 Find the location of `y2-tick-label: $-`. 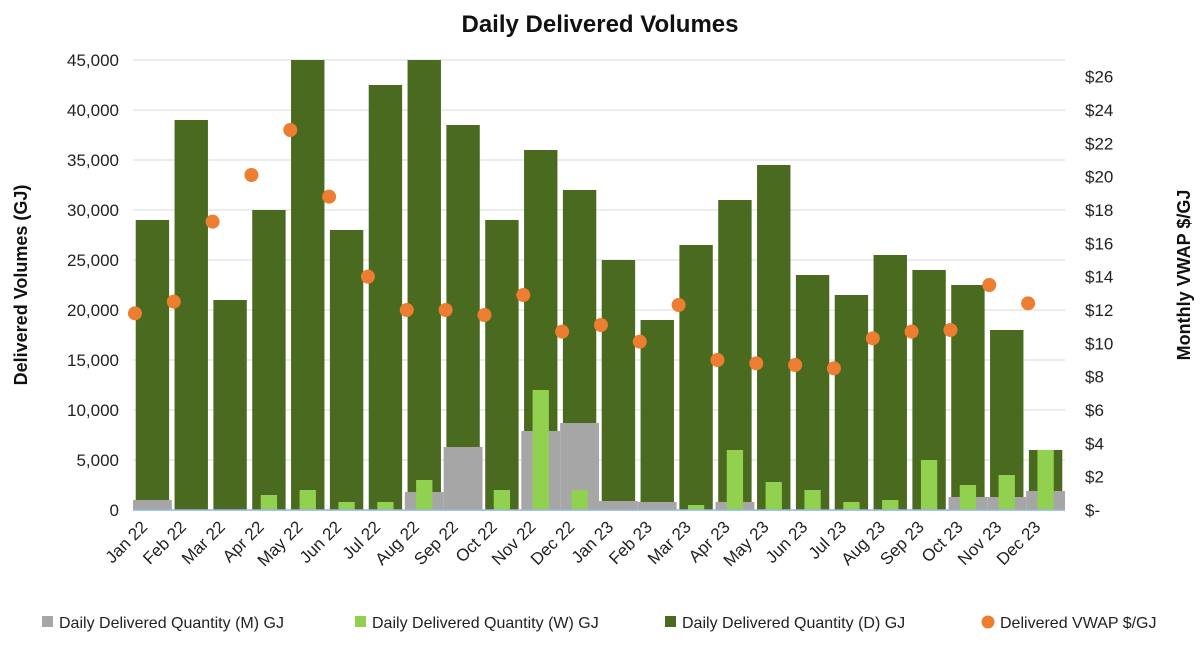

y2-tick-label: $- is located at coordinates (1092, 510).